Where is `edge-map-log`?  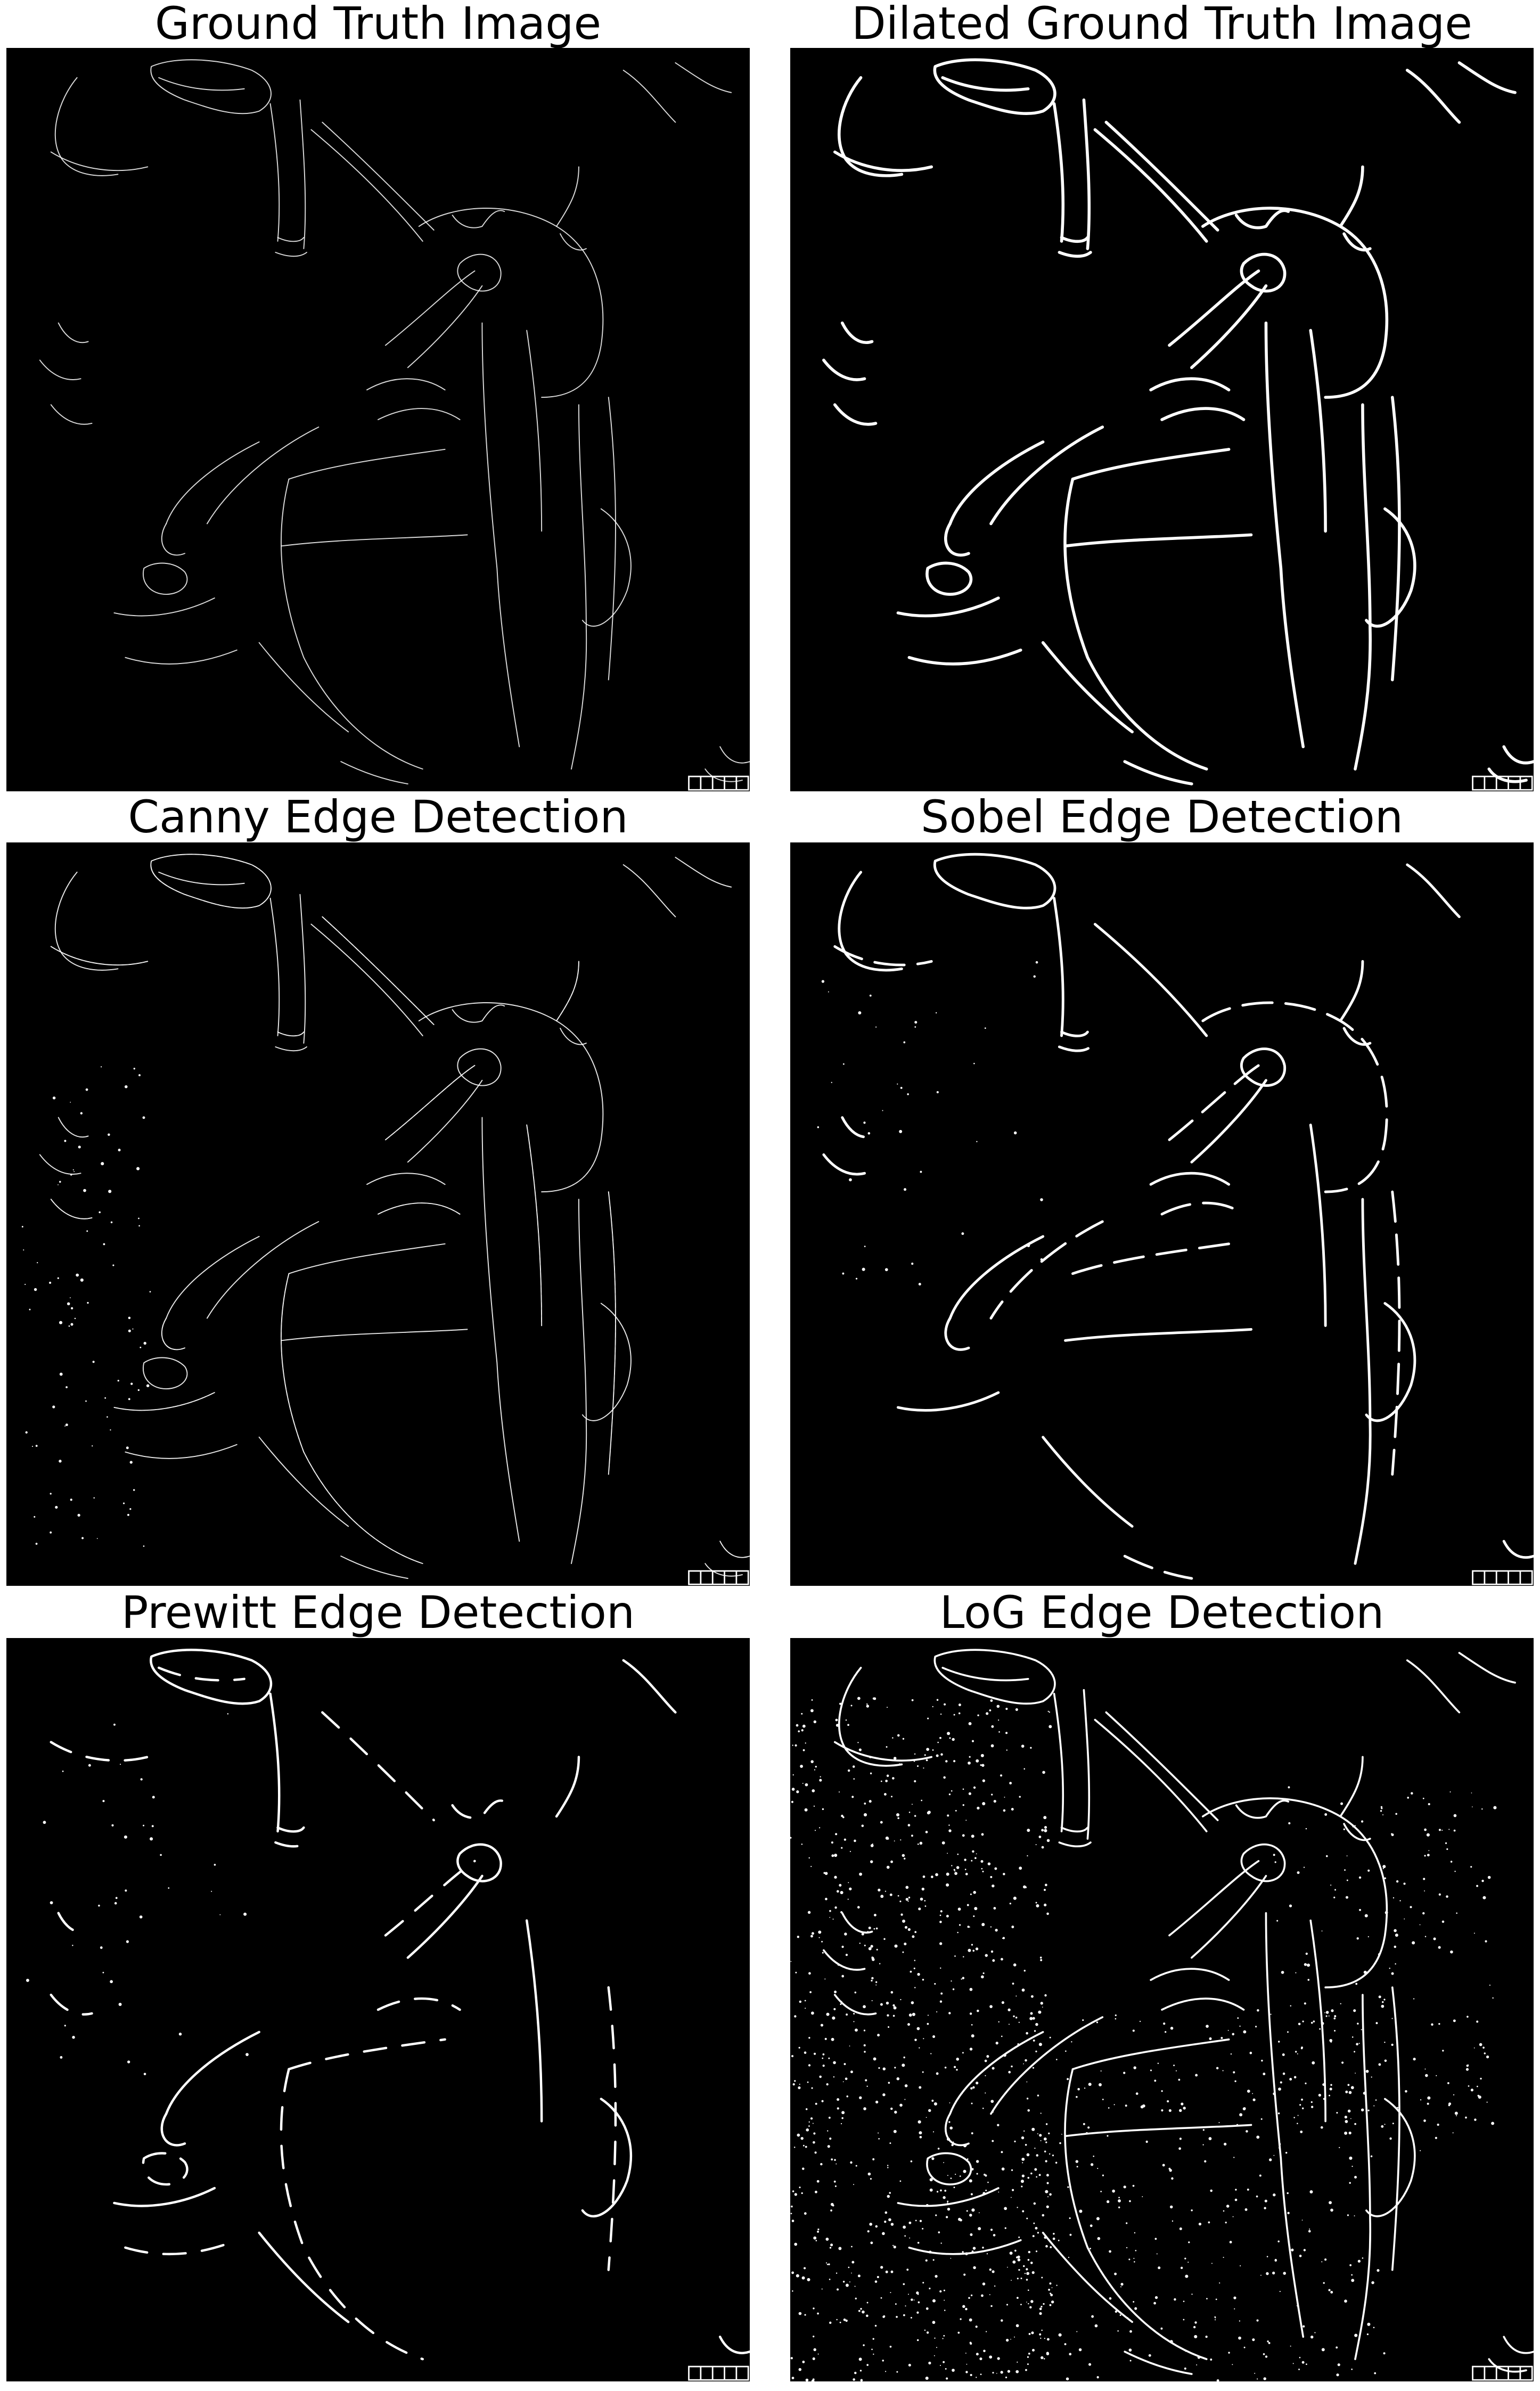 edge-map-log is located at coordinates (1162, 2015).